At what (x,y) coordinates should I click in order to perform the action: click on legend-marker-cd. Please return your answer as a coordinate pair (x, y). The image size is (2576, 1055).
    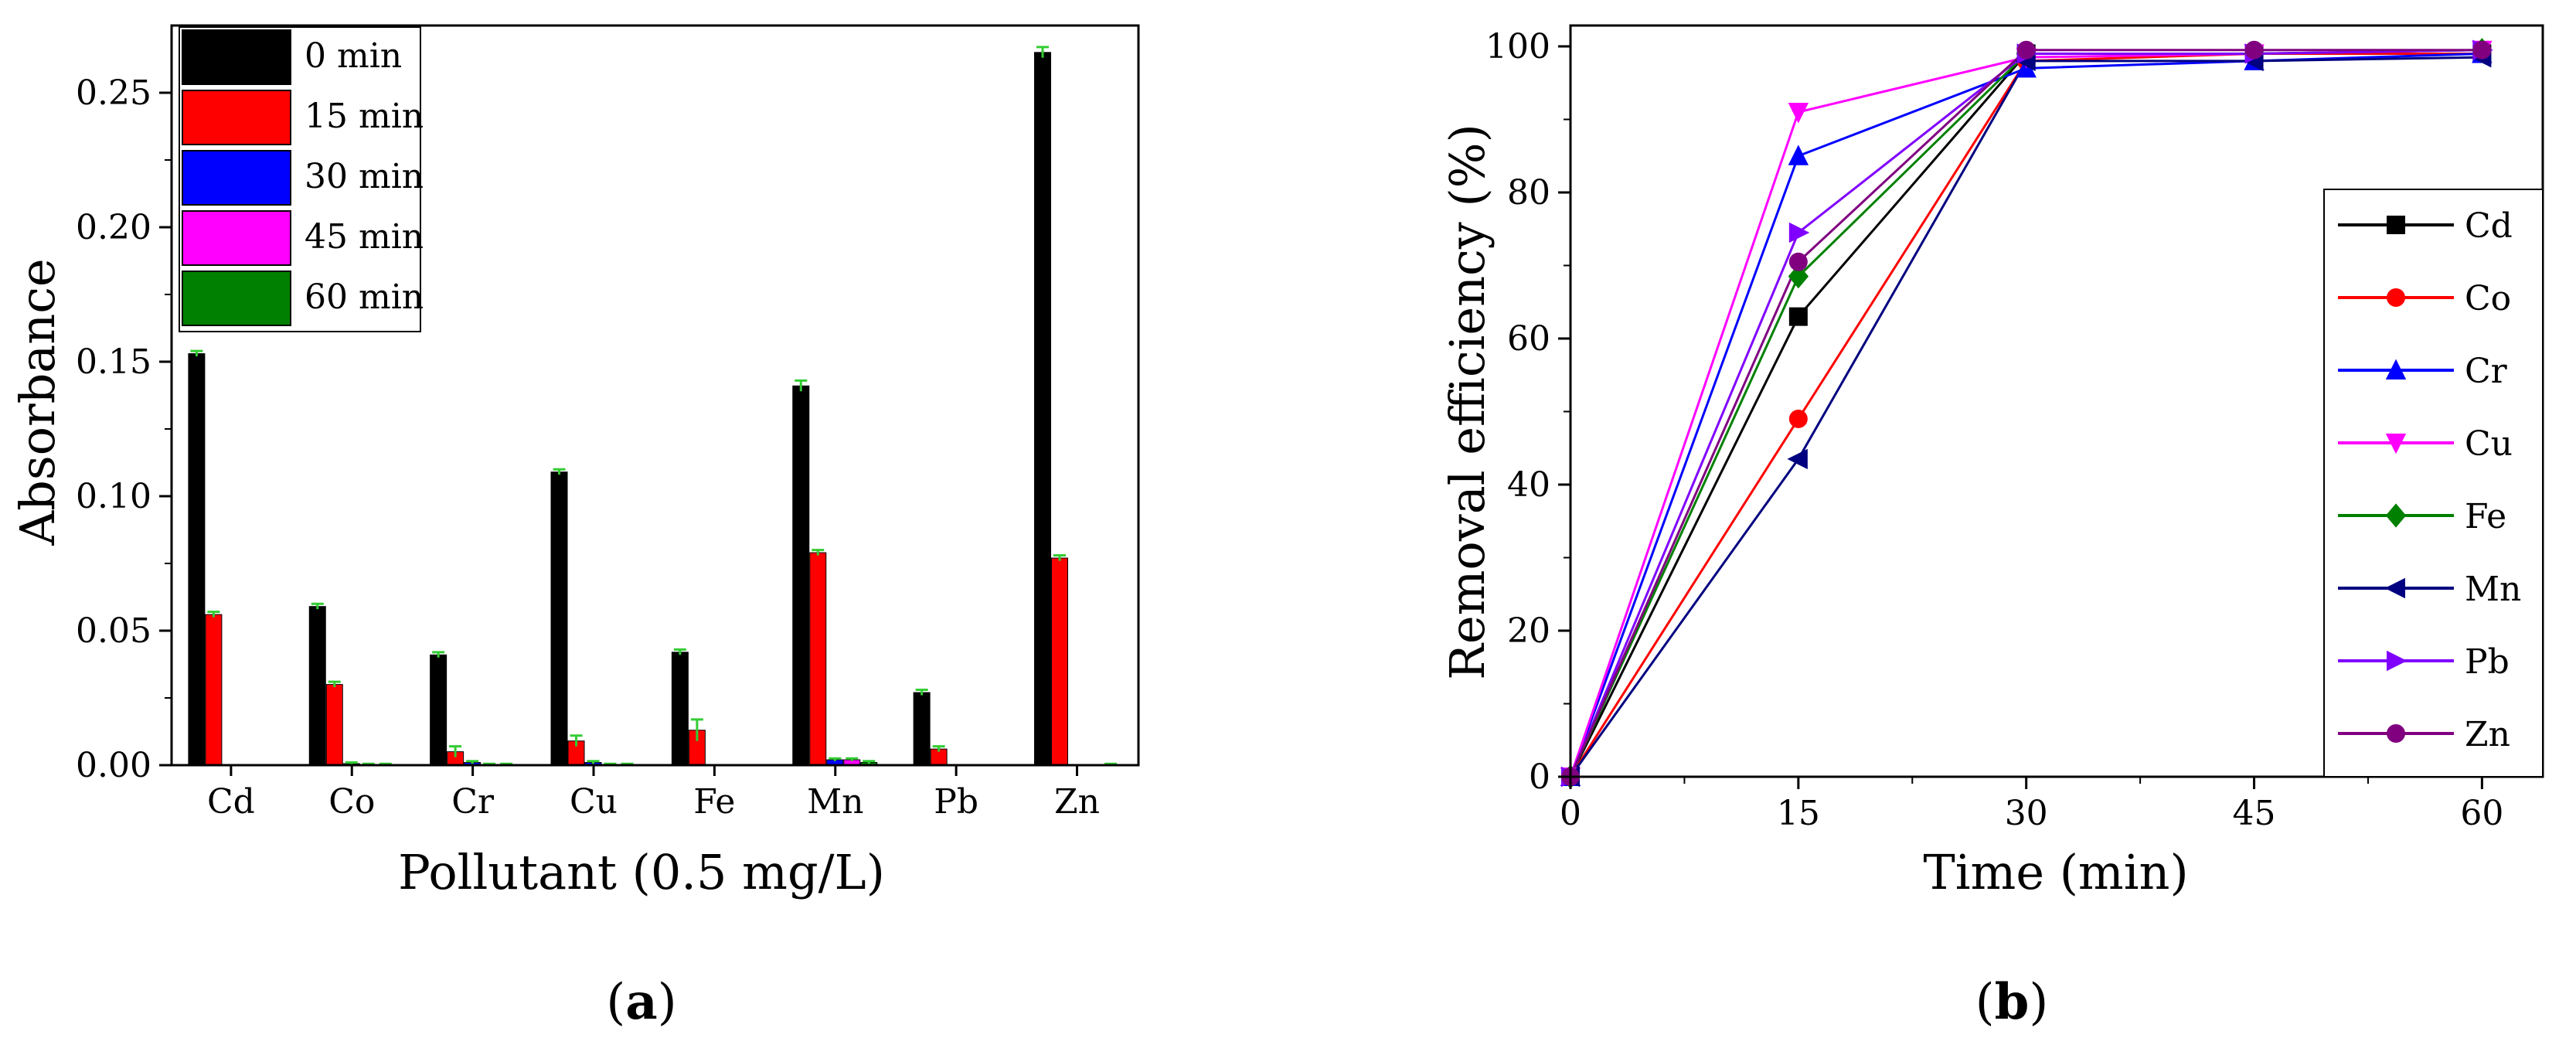
    Looking at the image, I should click on (2396, 225).